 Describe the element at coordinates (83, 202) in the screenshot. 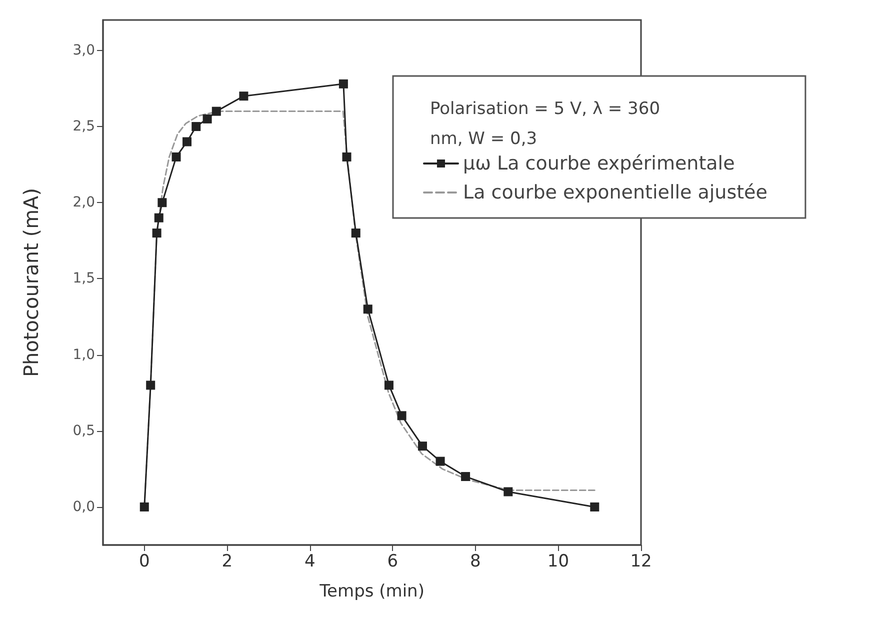

I see `y-tick-label: 2,0` at that location.